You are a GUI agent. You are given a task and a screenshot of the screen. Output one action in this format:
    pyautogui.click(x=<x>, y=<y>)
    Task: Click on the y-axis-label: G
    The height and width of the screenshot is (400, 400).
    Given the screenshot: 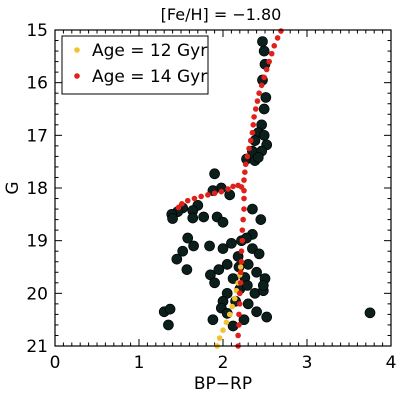 What is the action you would take?
    pyautogui.click(x=13, y=187)
    